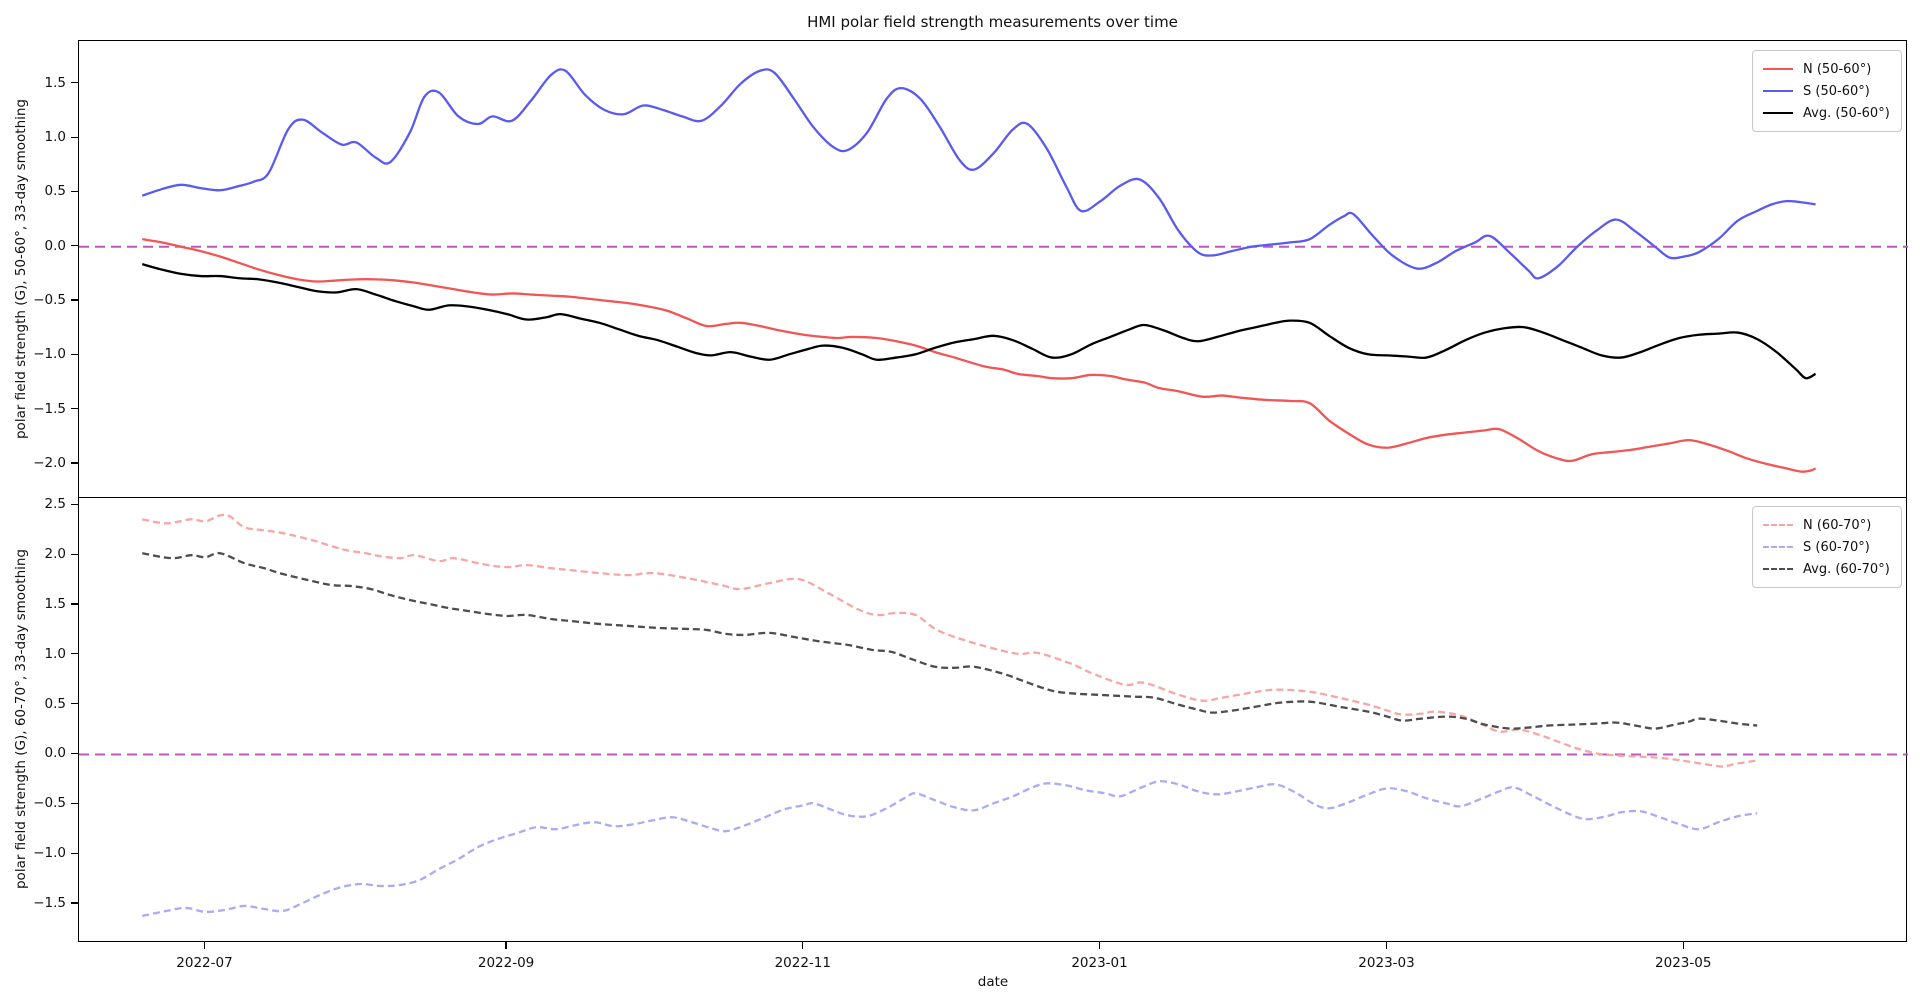 The width and height of the screenshot is (1920, 1003). I want to click on series-line-avg-50-60-, so click(979, 321).